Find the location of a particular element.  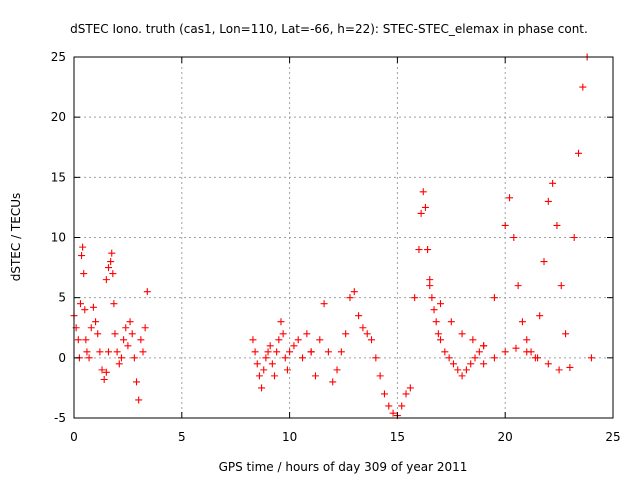

y-tick-label: 15 is located at coordinates (58, 177).